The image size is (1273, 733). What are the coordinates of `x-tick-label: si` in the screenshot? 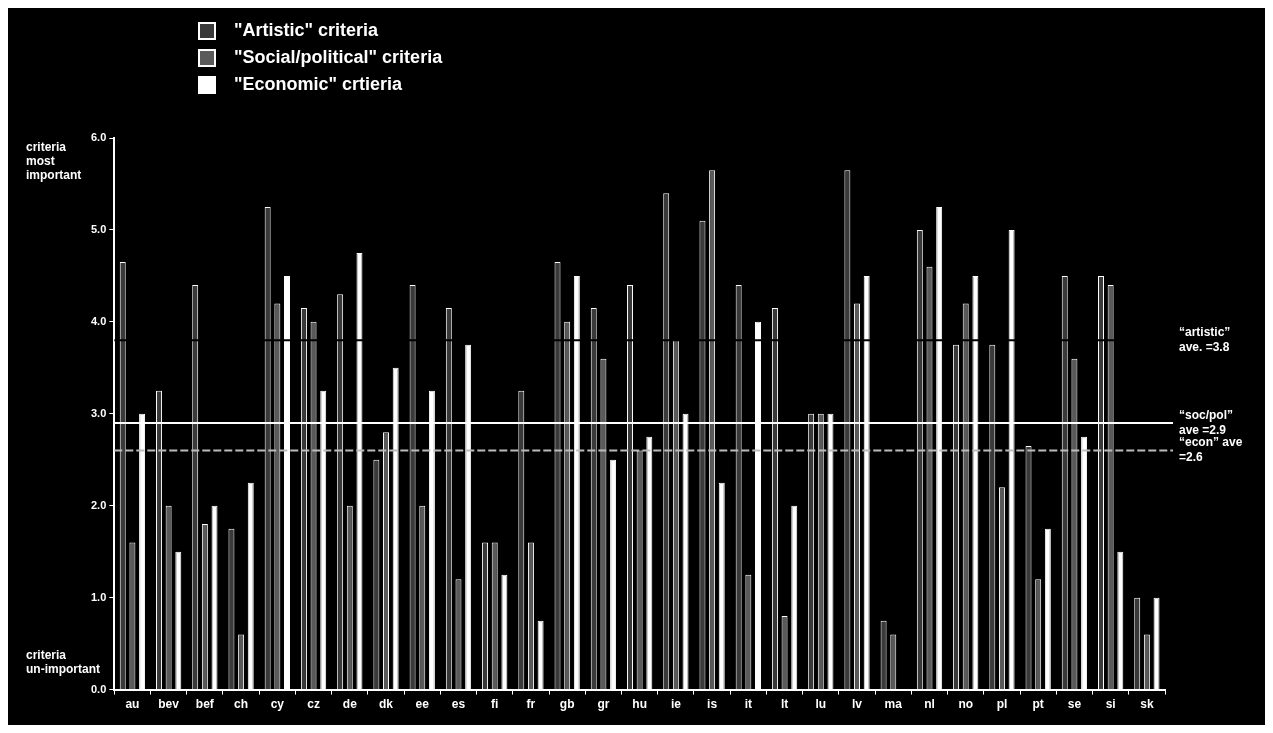 It's located at (1110, 704).